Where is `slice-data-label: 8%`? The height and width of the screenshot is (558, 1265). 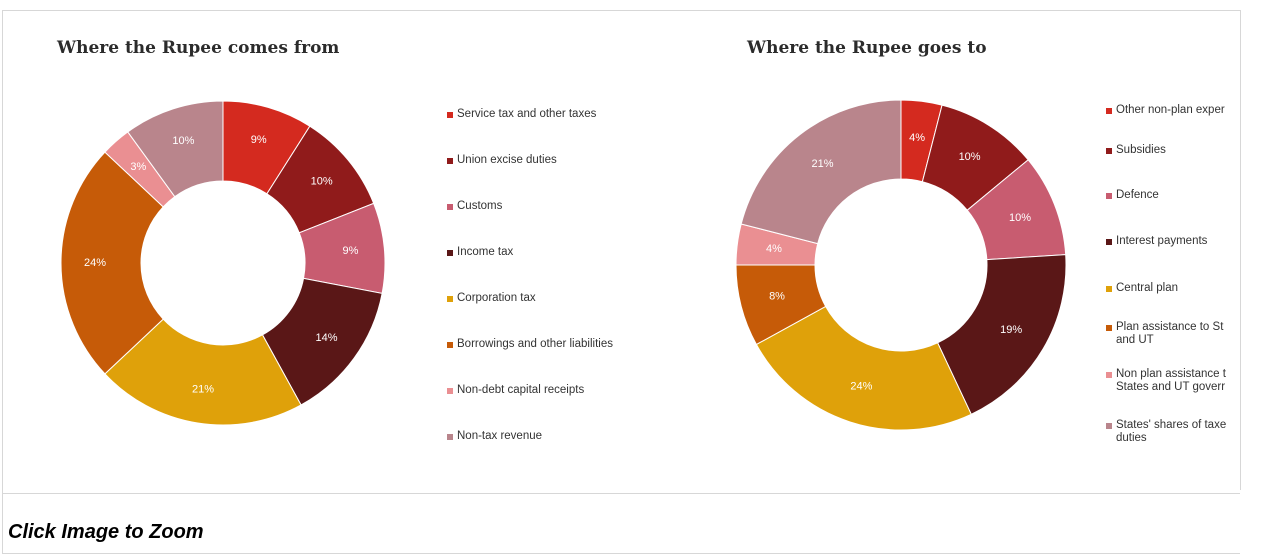
slice-data-label: 8% is located at coordinates (777, 297).